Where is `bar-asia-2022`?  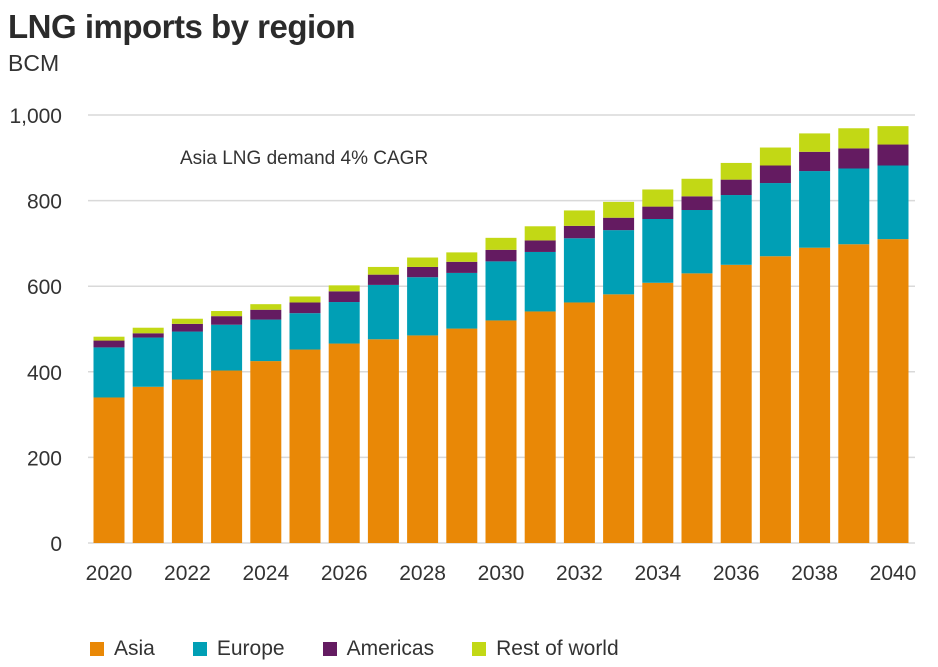 bar-asia-2022 is located at coordinates (187, 461).